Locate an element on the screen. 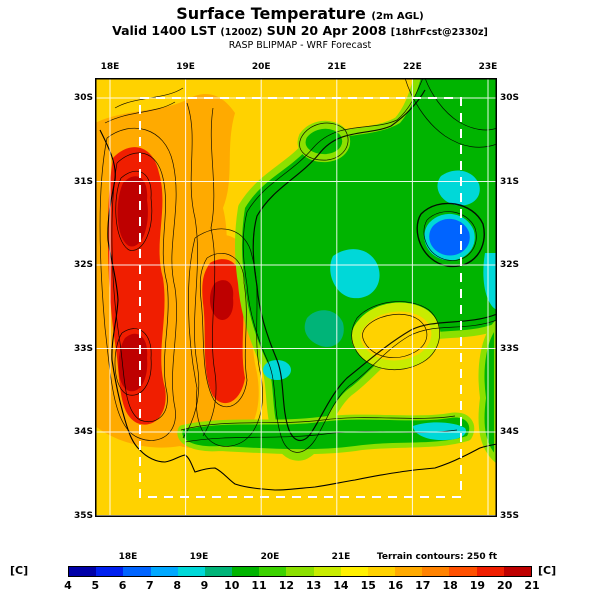 The image size is (600, 600). colorbar-unit-left: [C] is located at coordinates (19, 570).